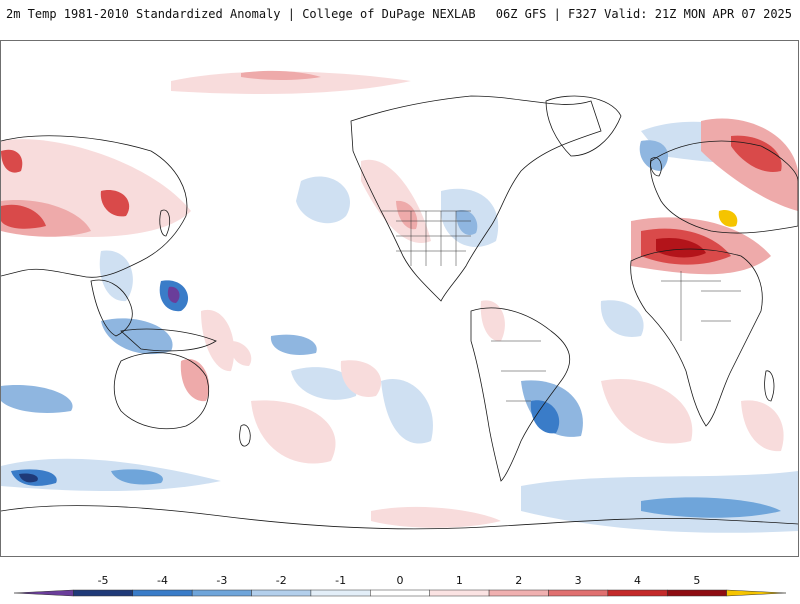 This screenshot has height=604, width=800. I want to click on antarctica-coast, so click(399, 517).